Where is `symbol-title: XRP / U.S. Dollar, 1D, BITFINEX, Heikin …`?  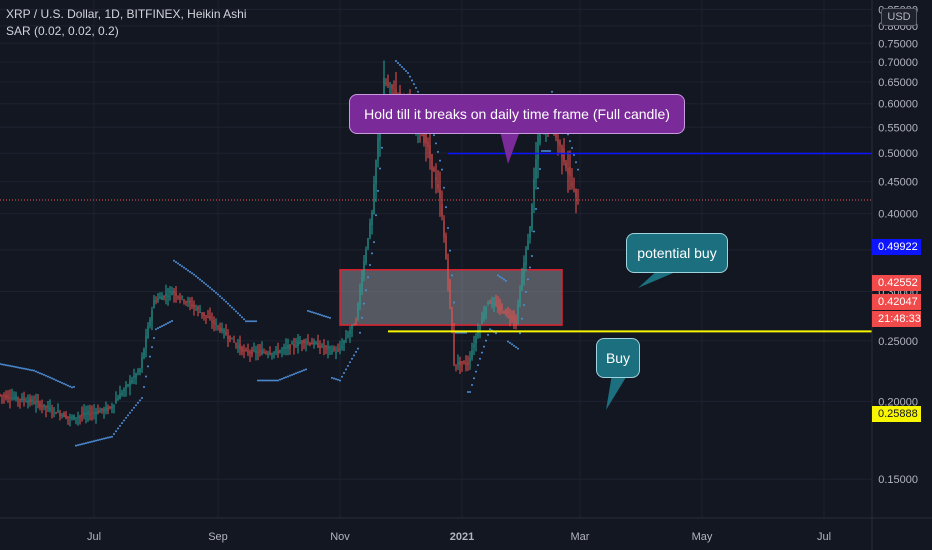
symbol-title: XRP / U.S. Dollar, 1D, BITFINEX, Heikin … is located at coordinates (126, 14).